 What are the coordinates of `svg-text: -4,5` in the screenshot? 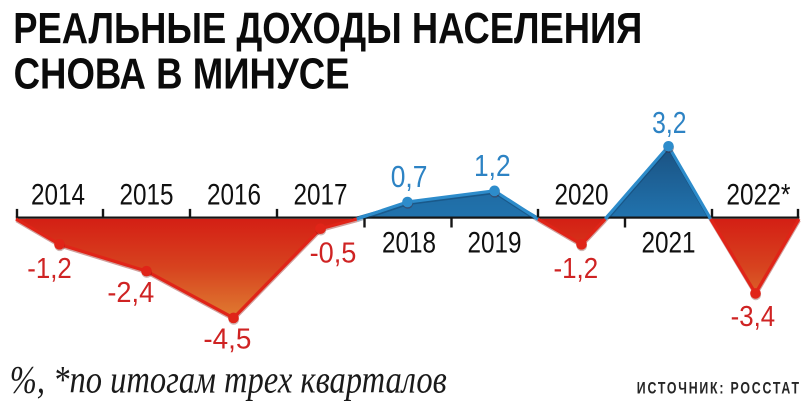 It's located at (227, 340).